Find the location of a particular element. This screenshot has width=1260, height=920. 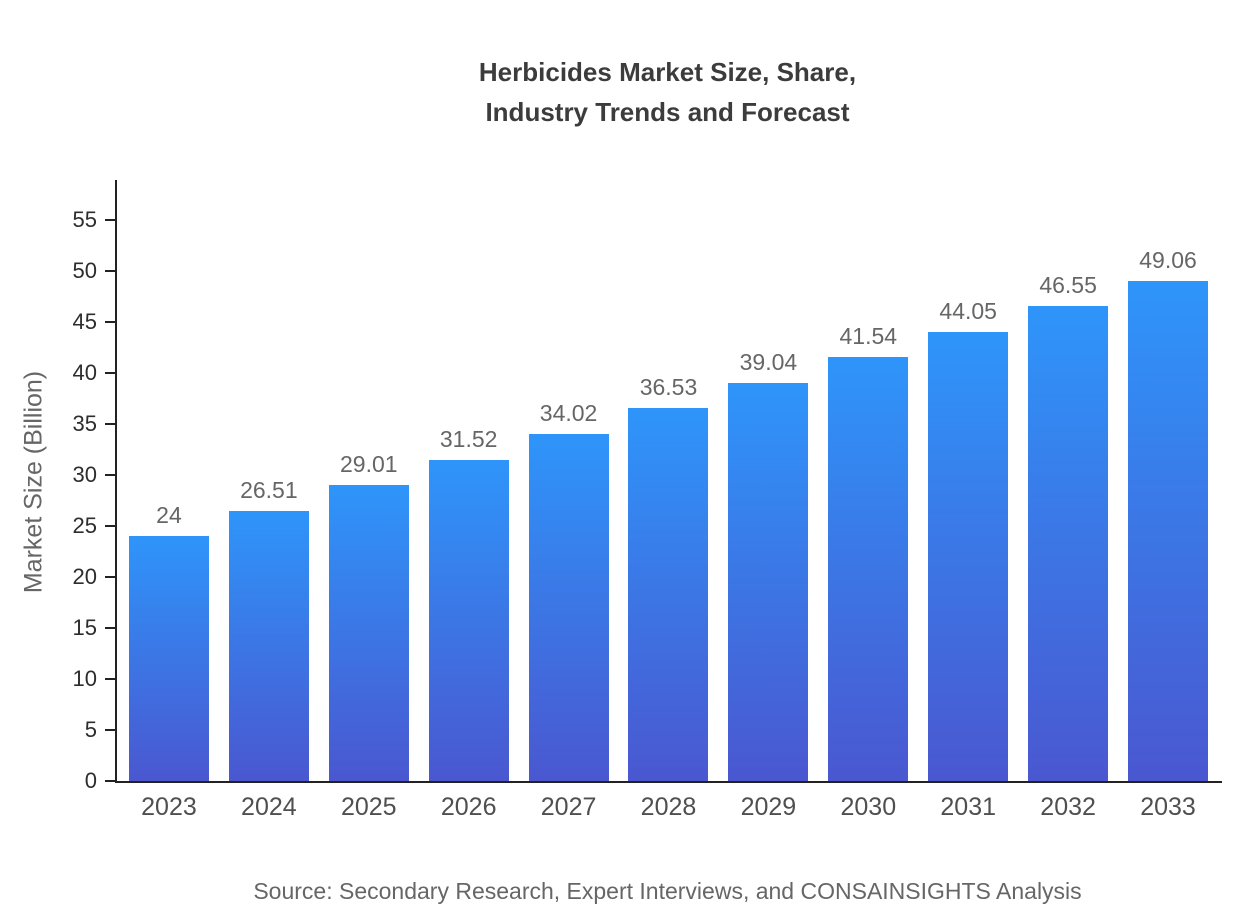

y-tick-label: 55 is located at coordinates (84, 219).